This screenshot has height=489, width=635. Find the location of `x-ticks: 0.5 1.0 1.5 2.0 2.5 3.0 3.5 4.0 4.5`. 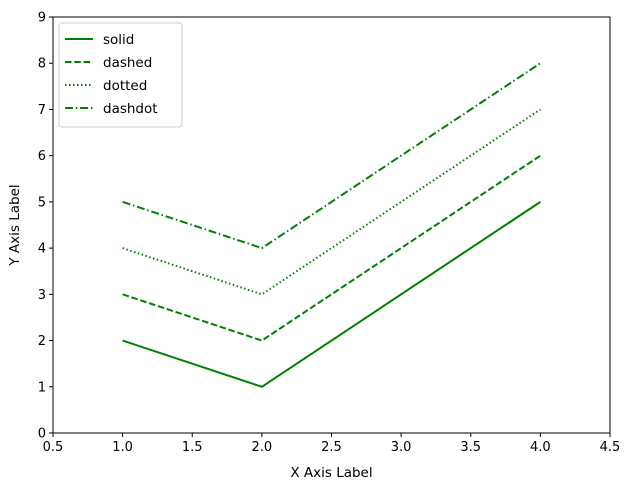

x-ticks: 0.5 1.0 1.5 2.0 2.5 3.0 3.5 4.0 4.5 is located at coordinates (332, 444).